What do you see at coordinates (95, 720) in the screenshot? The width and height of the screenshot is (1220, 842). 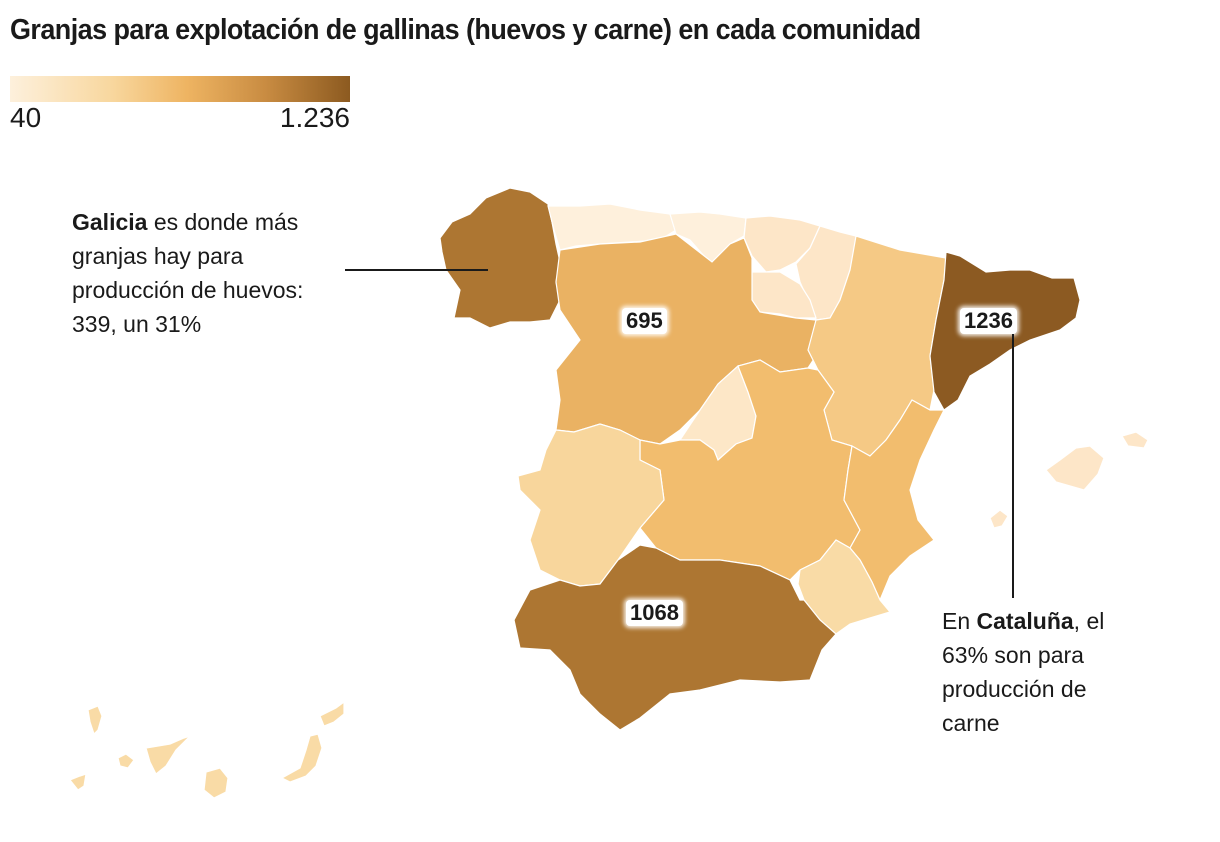 I see `region-canarias-la-palma` at bounding box center [95, 720].